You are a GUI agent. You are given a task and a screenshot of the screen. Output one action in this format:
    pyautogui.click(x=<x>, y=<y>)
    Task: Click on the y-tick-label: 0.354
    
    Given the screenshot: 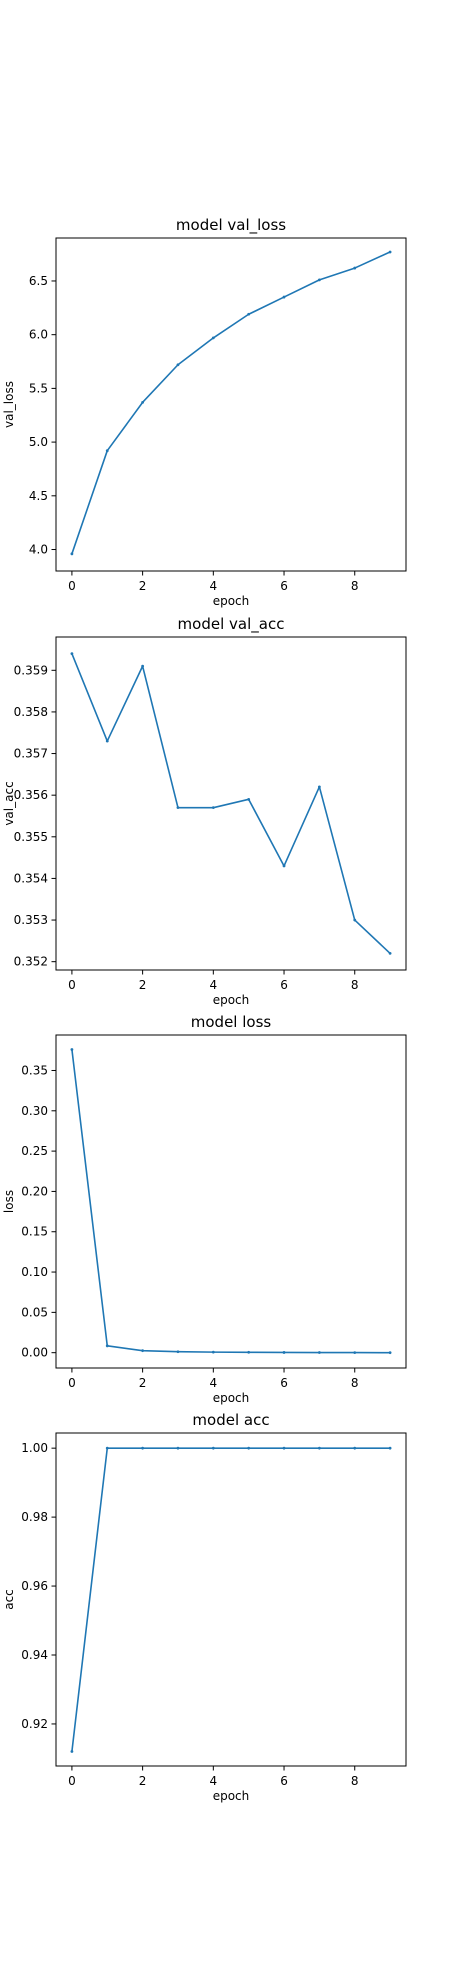 What is the action you would take?
    pyautogui.click(x=31, y=878)
    